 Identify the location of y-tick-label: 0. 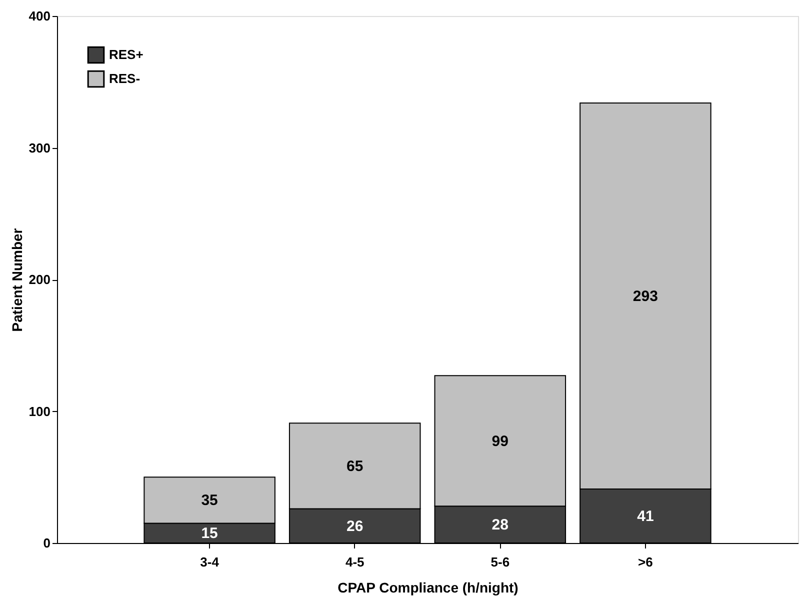
(46, 543).